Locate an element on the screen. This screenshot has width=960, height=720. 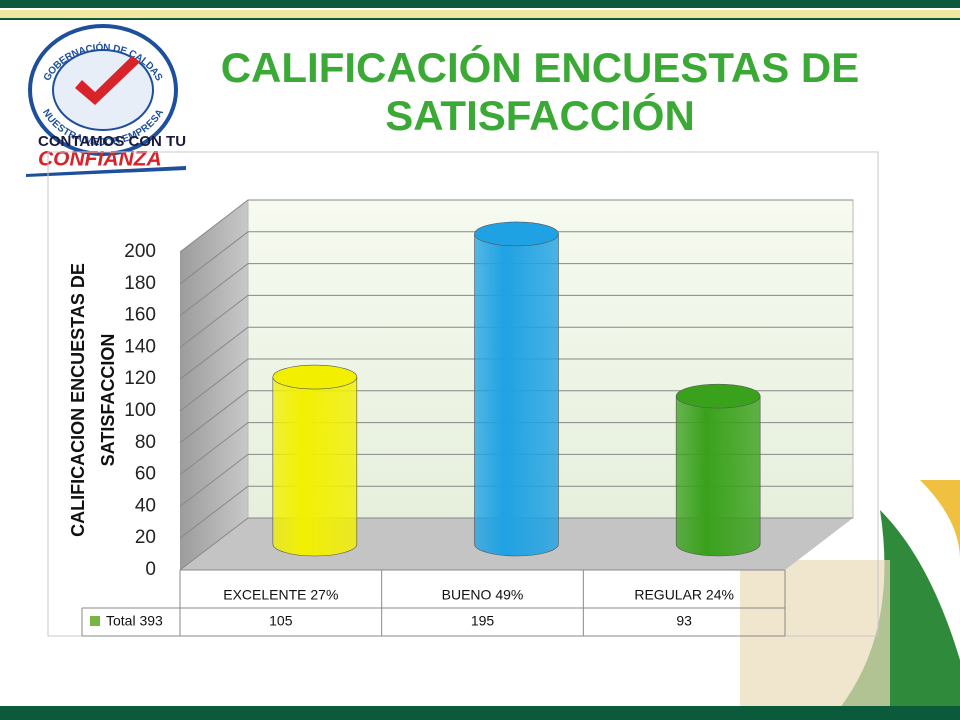
logo-underline is located at coordinates (106, 171).